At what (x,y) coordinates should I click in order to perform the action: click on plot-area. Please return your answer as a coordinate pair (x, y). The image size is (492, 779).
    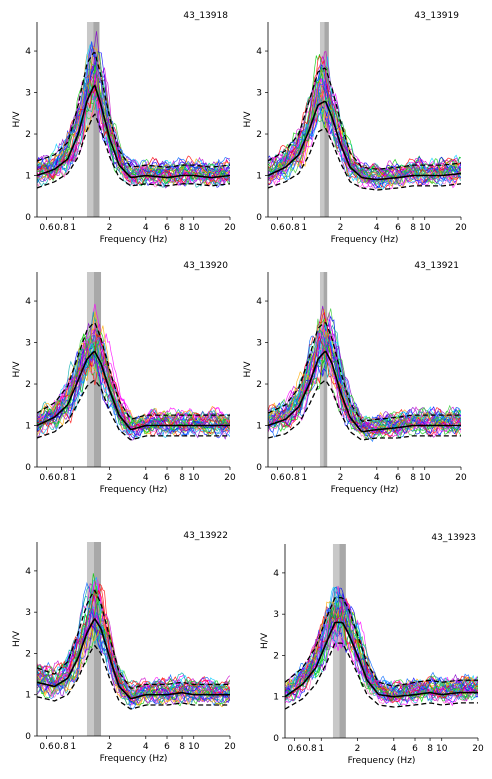
    Looking at the image, I should click on (133, 639).